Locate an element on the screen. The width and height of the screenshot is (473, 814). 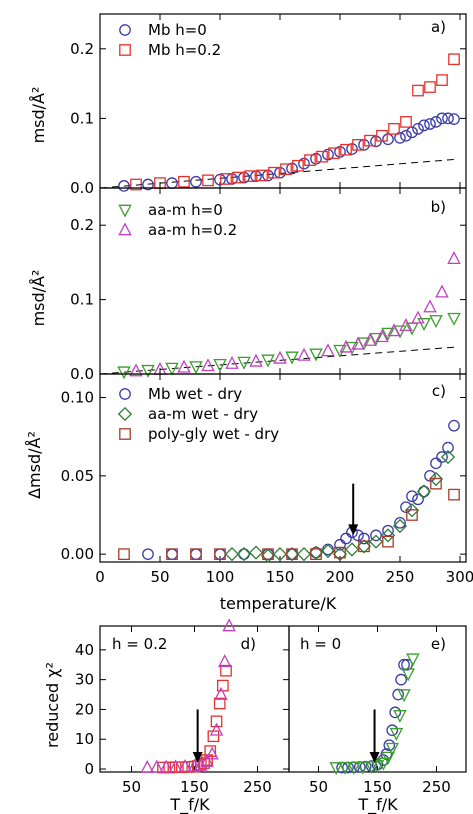
panel-label: d) is located at coordinates (248, 644).